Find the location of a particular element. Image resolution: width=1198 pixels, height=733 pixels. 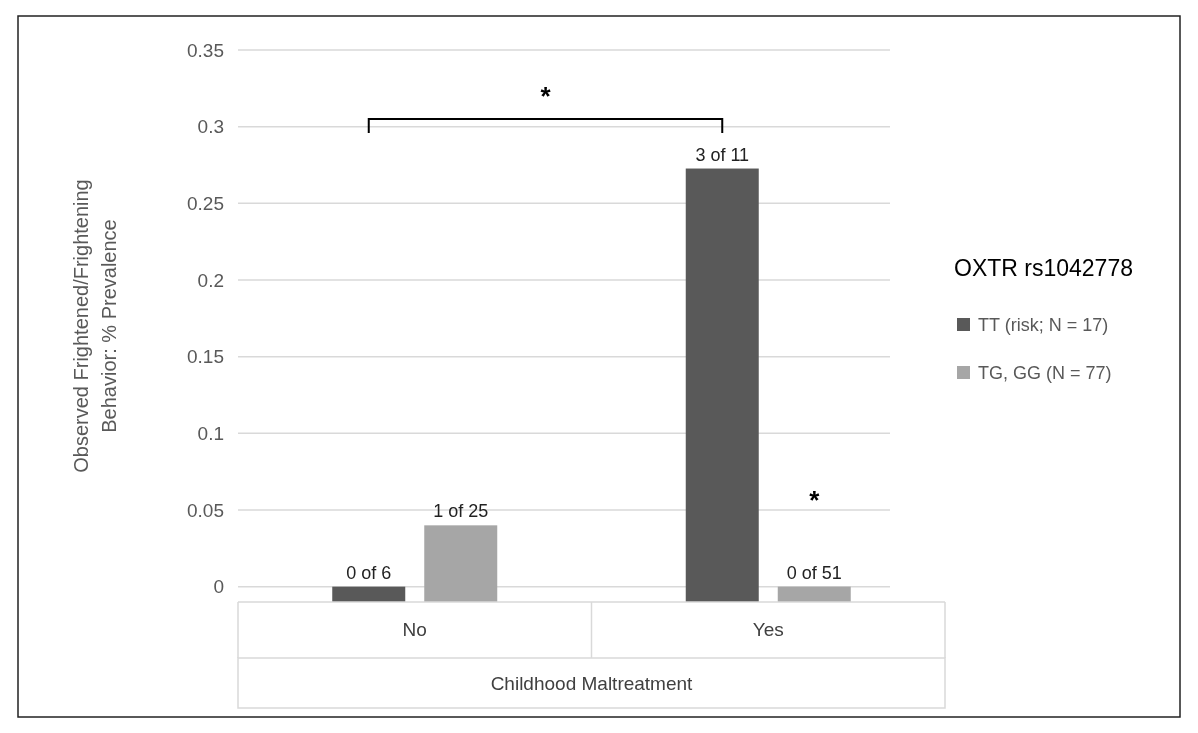

y-tick-label: 0.15 is located at coordinates (205, 357).